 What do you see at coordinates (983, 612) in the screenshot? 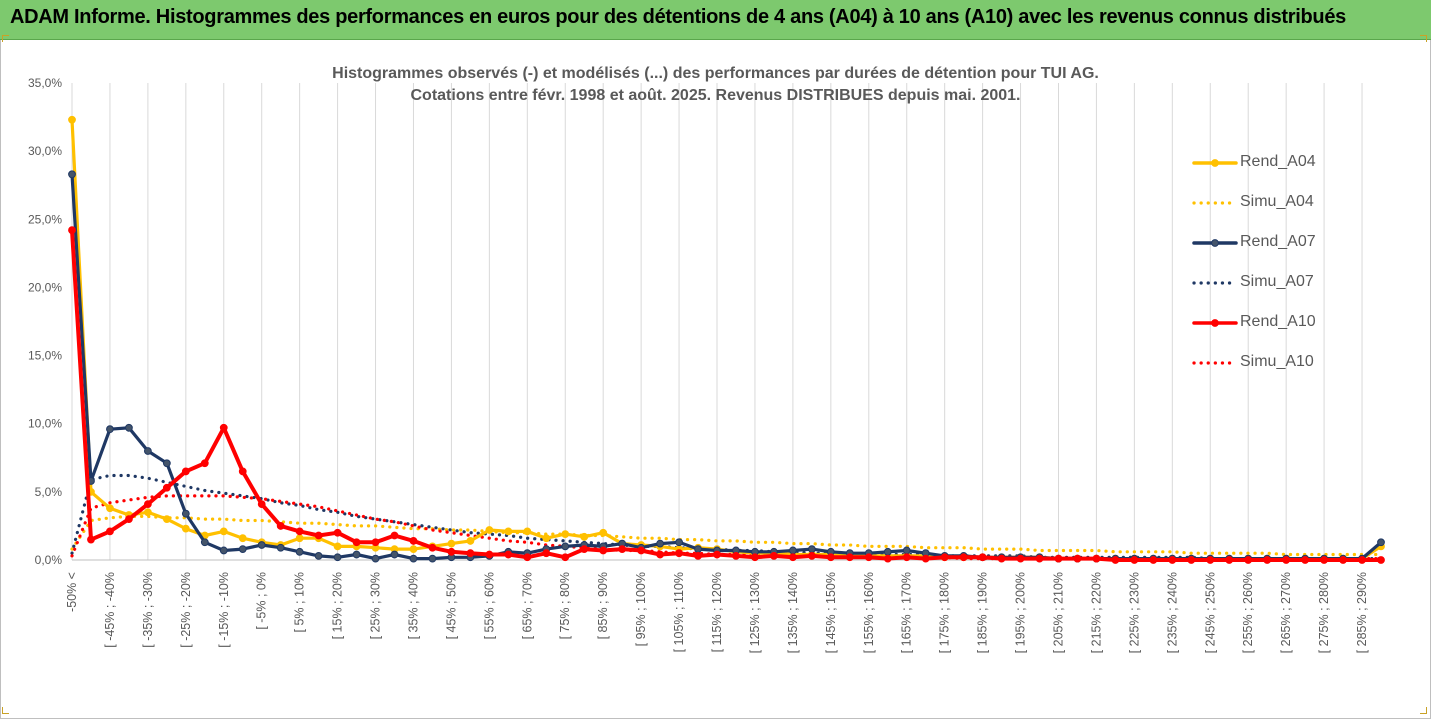
I see `x-tick-label: [ 185% ; 190%` at bounding box center [983, 612].